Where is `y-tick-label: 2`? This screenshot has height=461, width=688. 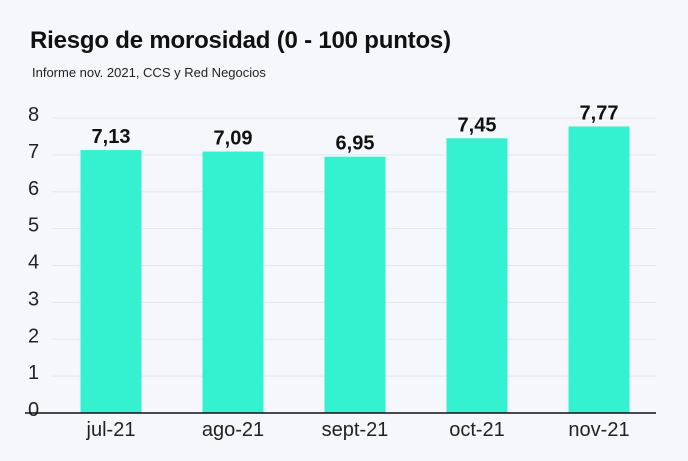
y-tick-label: 2 is located at coordinates (33, 336).